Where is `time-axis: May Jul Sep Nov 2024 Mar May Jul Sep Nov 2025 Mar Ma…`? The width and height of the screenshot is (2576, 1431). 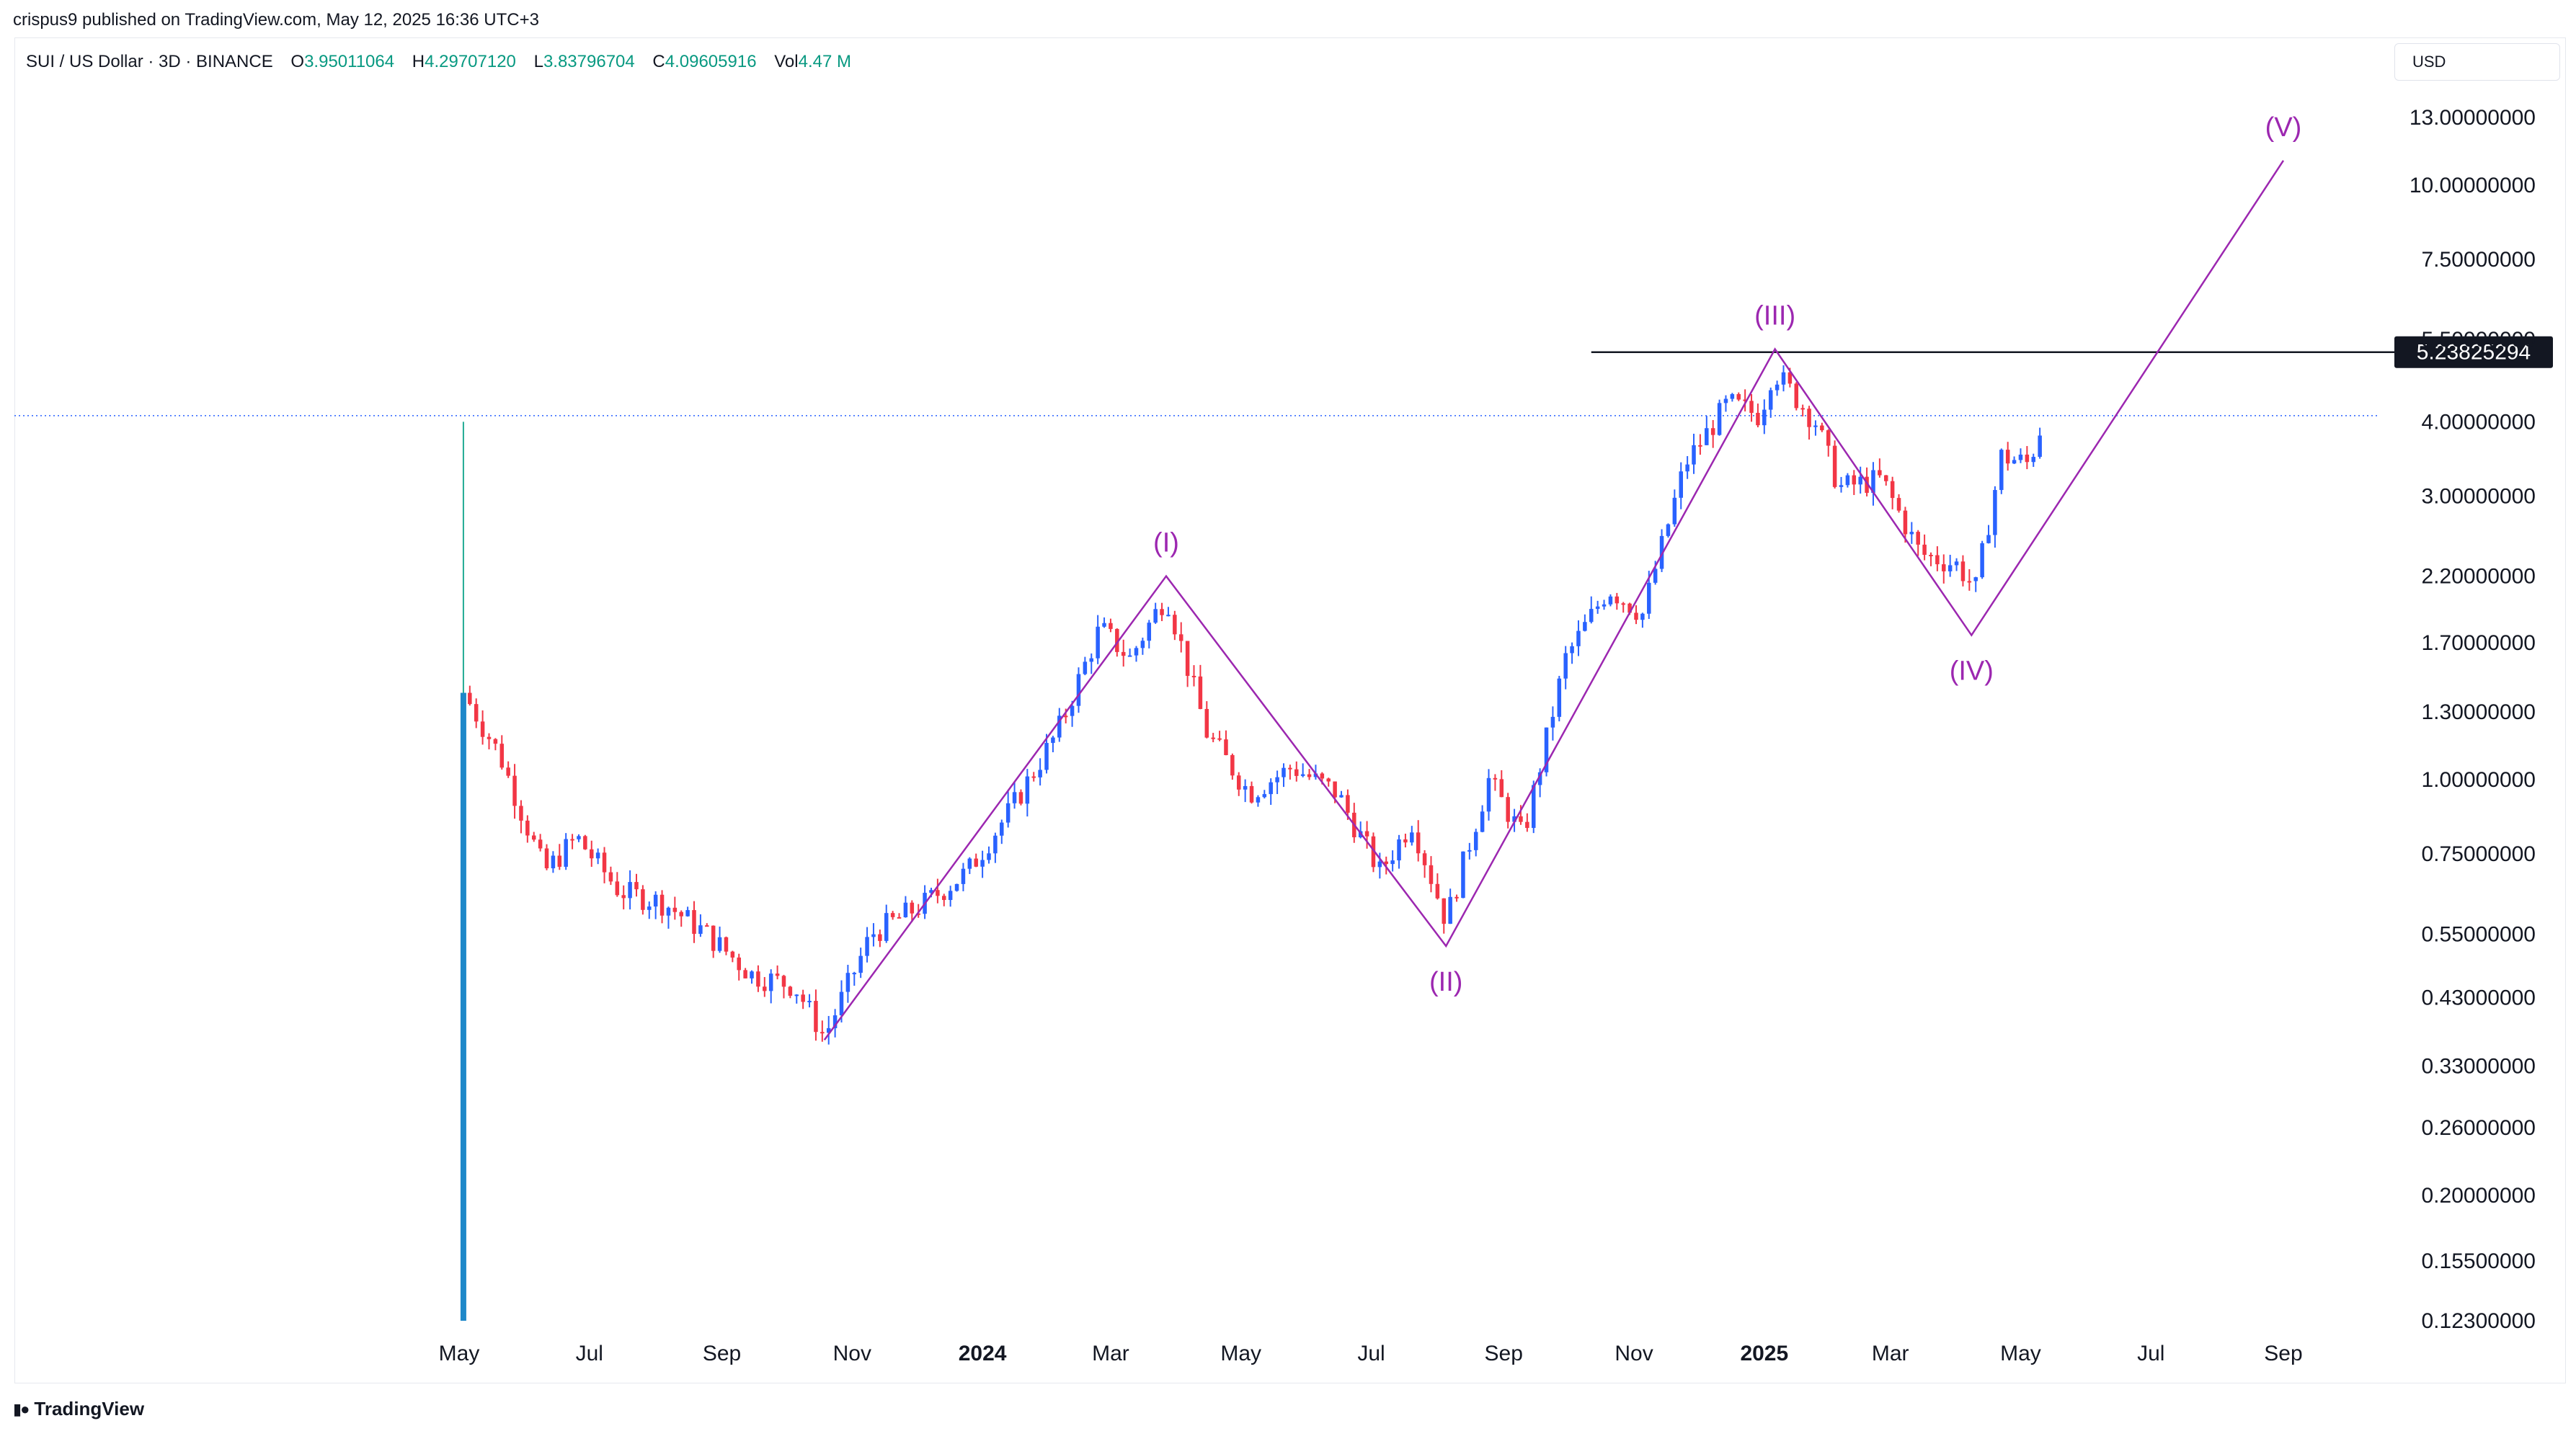
time-axis: May Jul Sep Nov 2024 Mar May Jul Sep Nov 2025 Mar Ma… is located at coordinates (1371, 1354).